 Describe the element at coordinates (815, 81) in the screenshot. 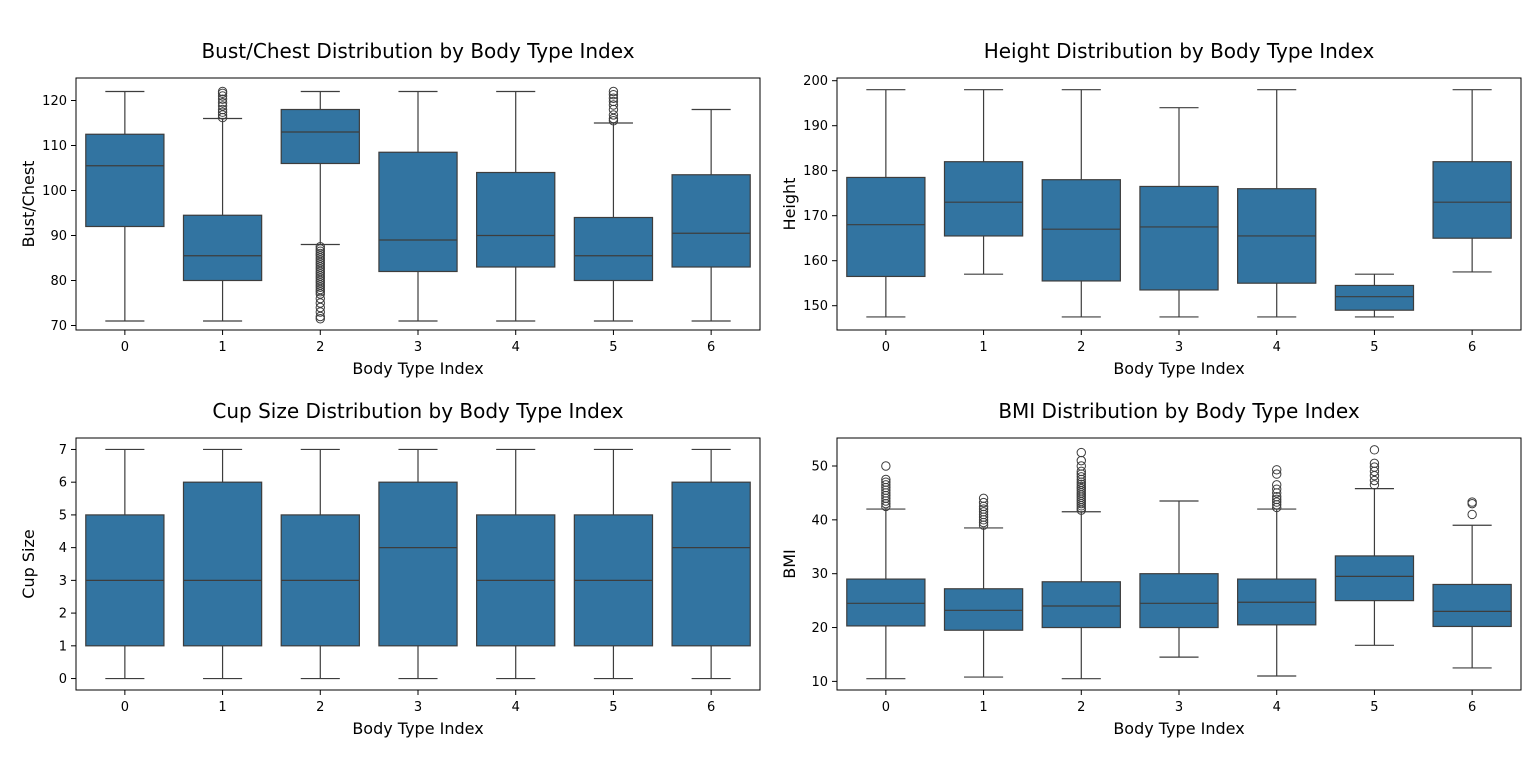

I see `height-y-tick-label: 200` at that location.